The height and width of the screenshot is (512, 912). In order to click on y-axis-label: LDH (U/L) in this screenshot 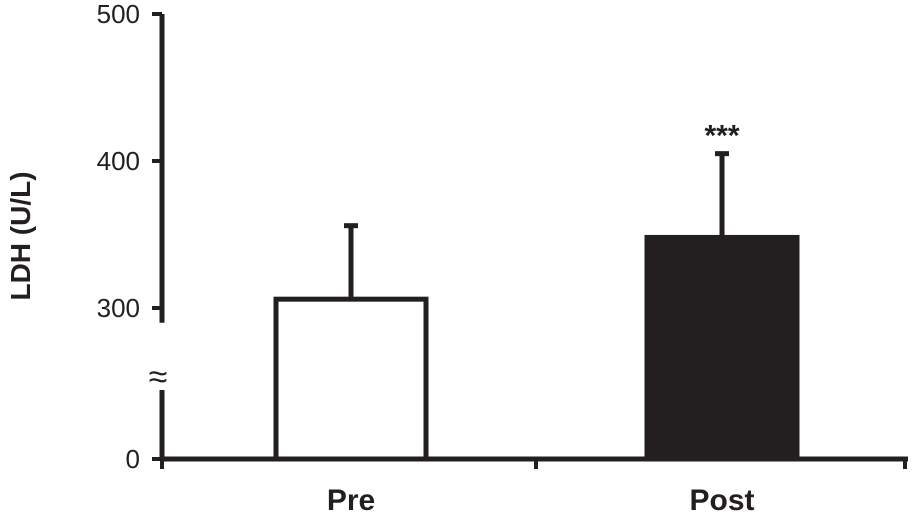, I will do `click(20, 235)`.